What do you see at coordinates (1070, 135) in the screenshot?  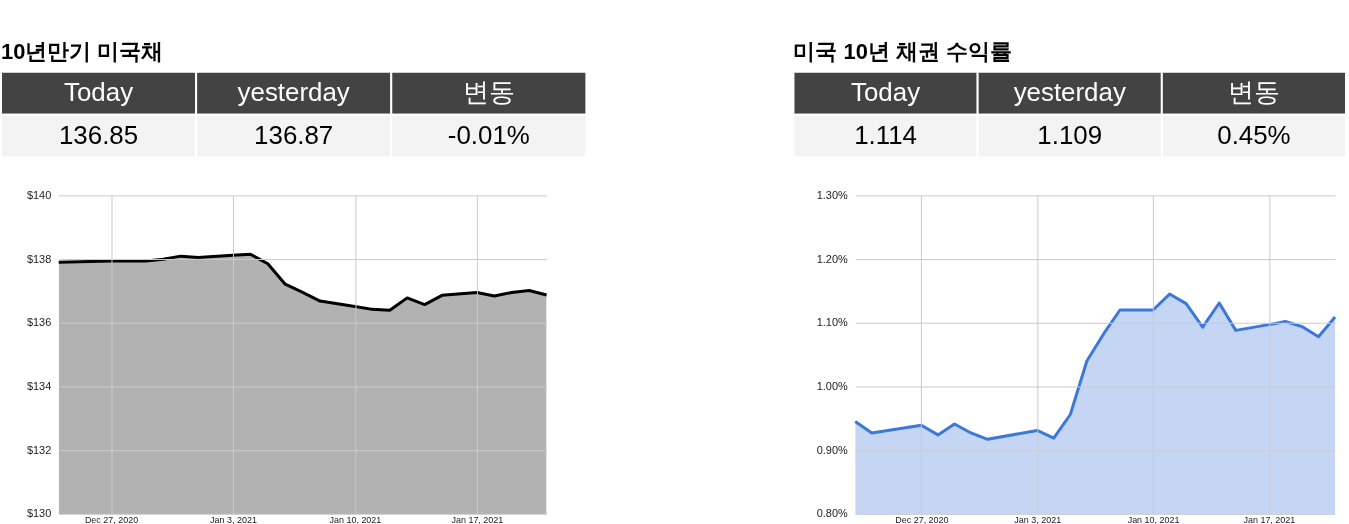 I see `text: 1.109` at bounding box center [1070, 135].